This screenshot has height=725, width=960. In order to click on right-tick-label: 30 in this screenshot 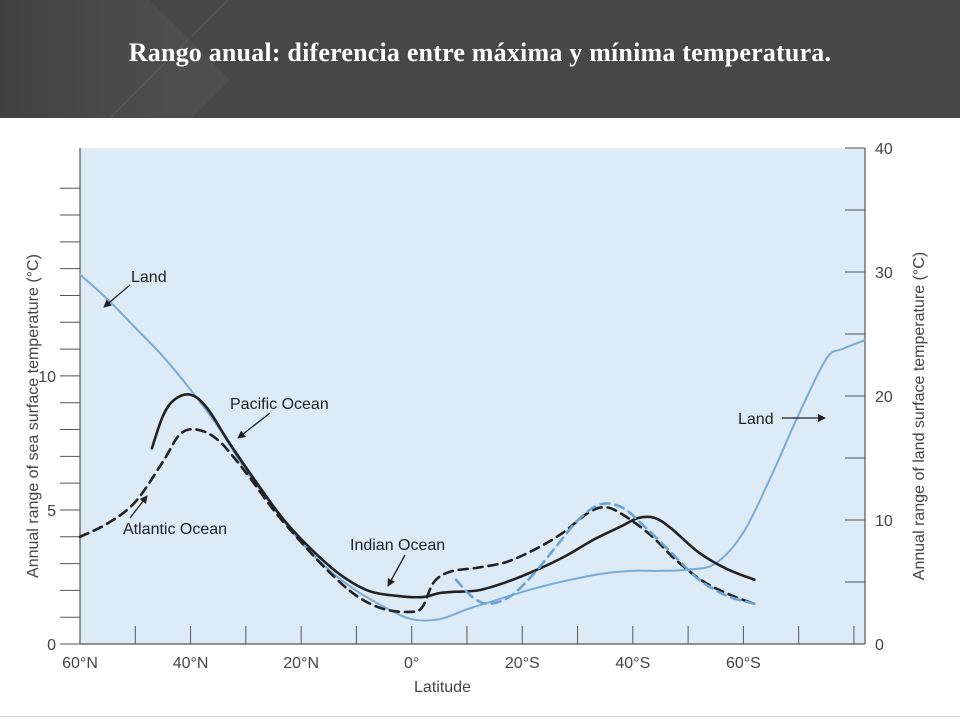, I will do `click(884, 273)`.